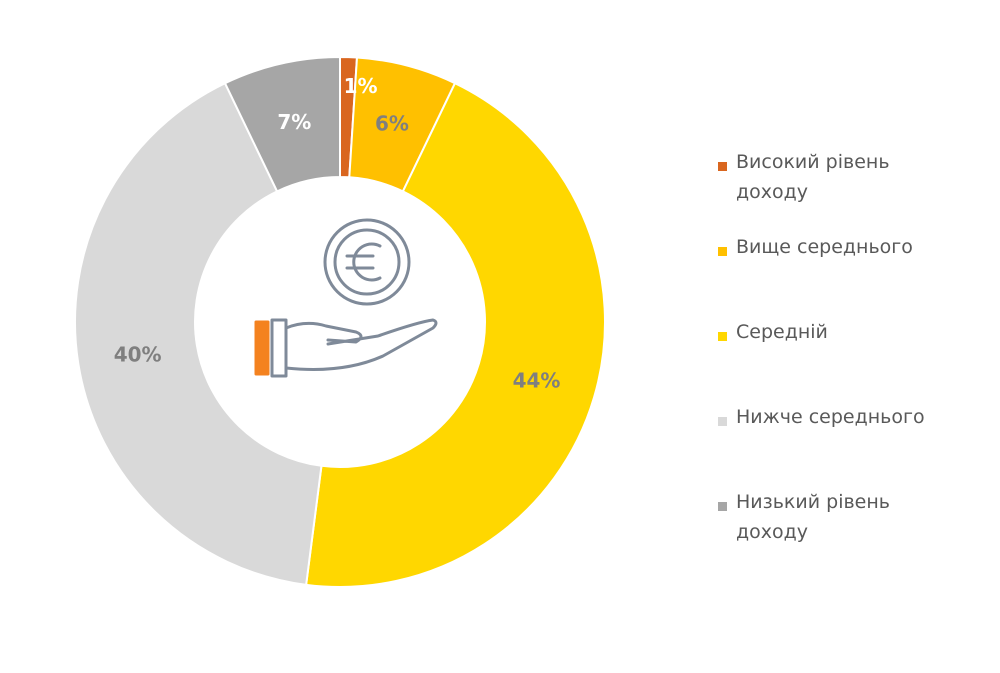  I want to click on legend-label: Високий рівень доходу, so click(813, 177).